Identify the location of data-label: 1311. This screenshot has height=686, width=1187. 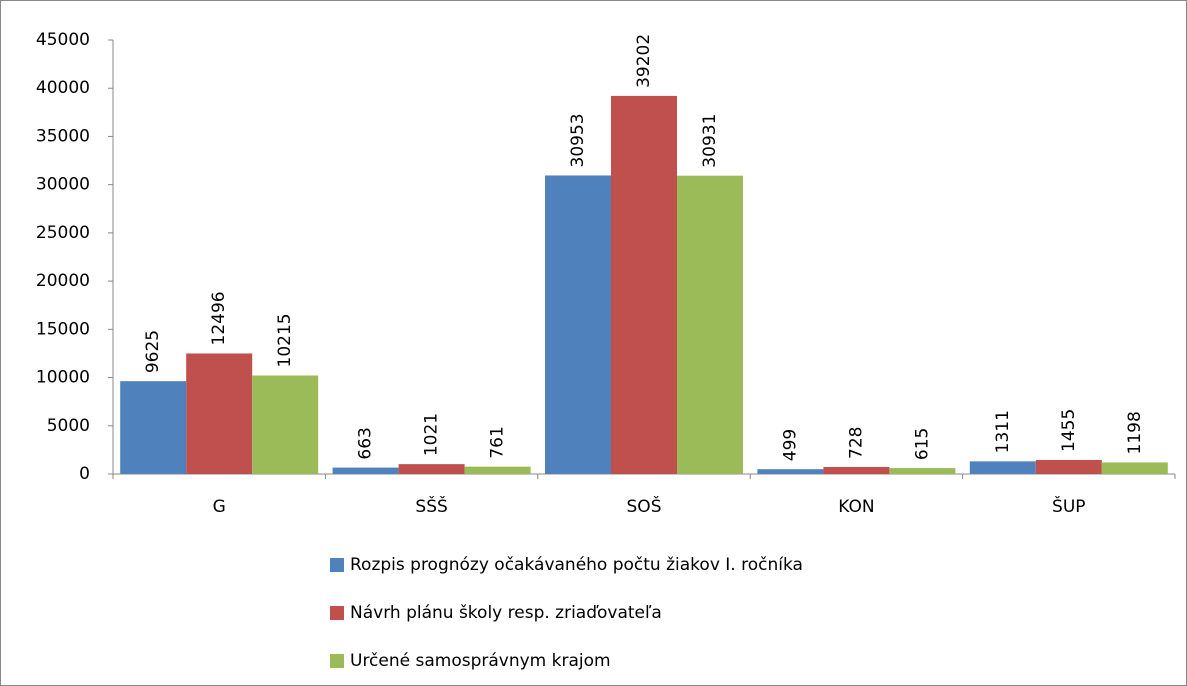
(1003, 431).